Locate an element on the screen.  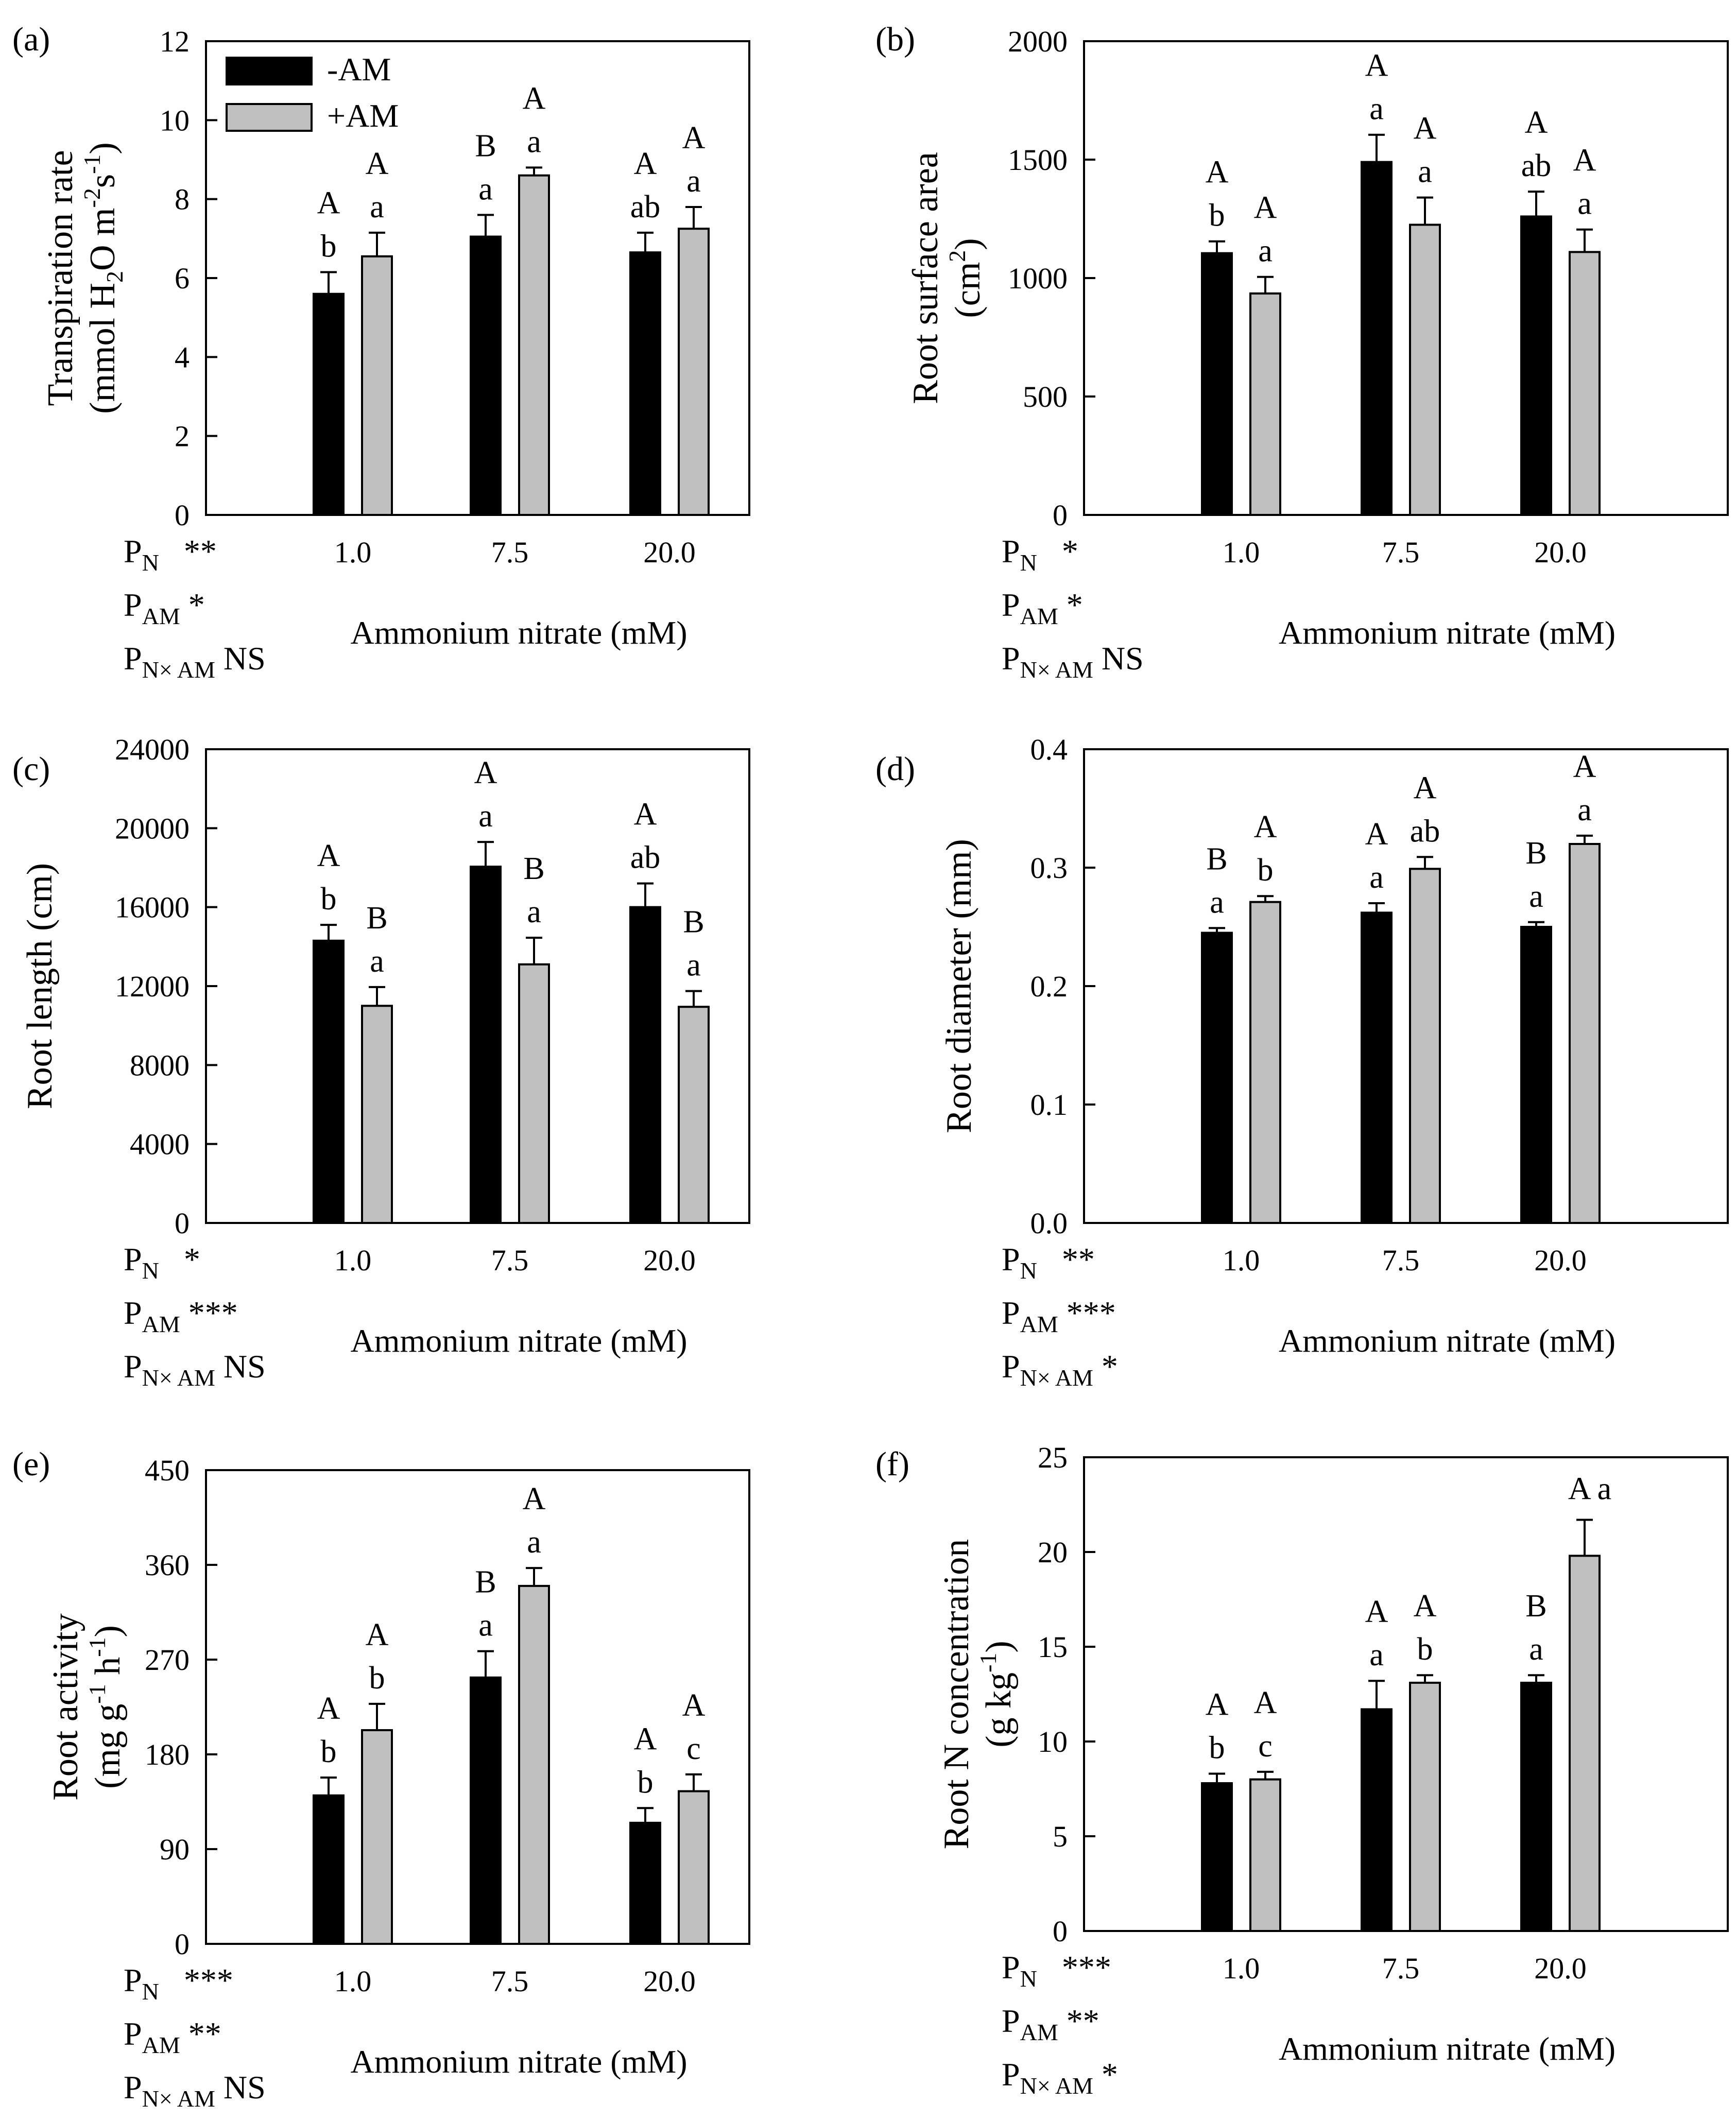
x-tick-label-b: 20.0 is located at coordinates (1561, 552).